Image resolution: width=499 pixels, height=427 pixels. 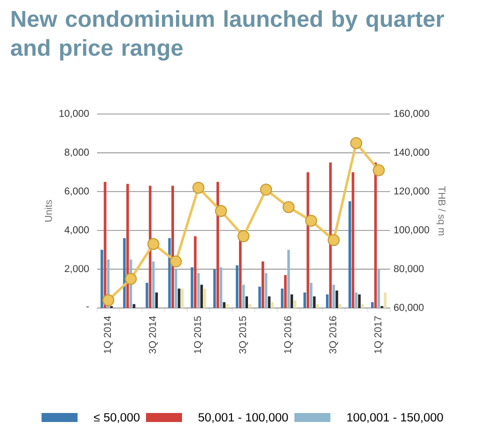 What do you see at coordinates (412, 192) in the screenshot?
I see `y2-tick-label: 120,000` at bounding box center [412, 192].